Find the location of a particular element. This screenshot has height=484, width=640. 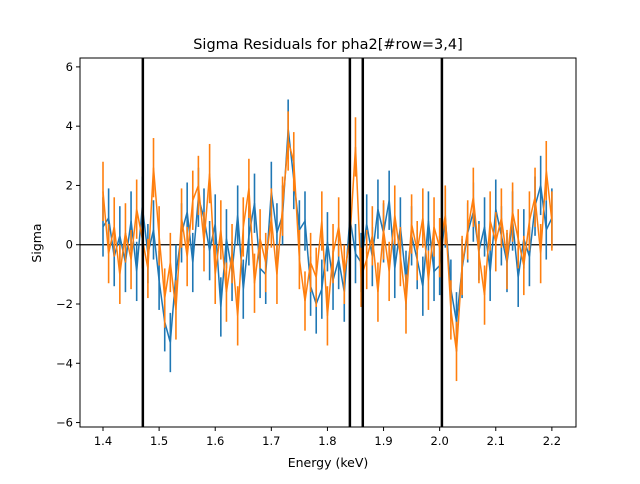

x-tick-label: 1.5 is located at coordinates (159, 441).